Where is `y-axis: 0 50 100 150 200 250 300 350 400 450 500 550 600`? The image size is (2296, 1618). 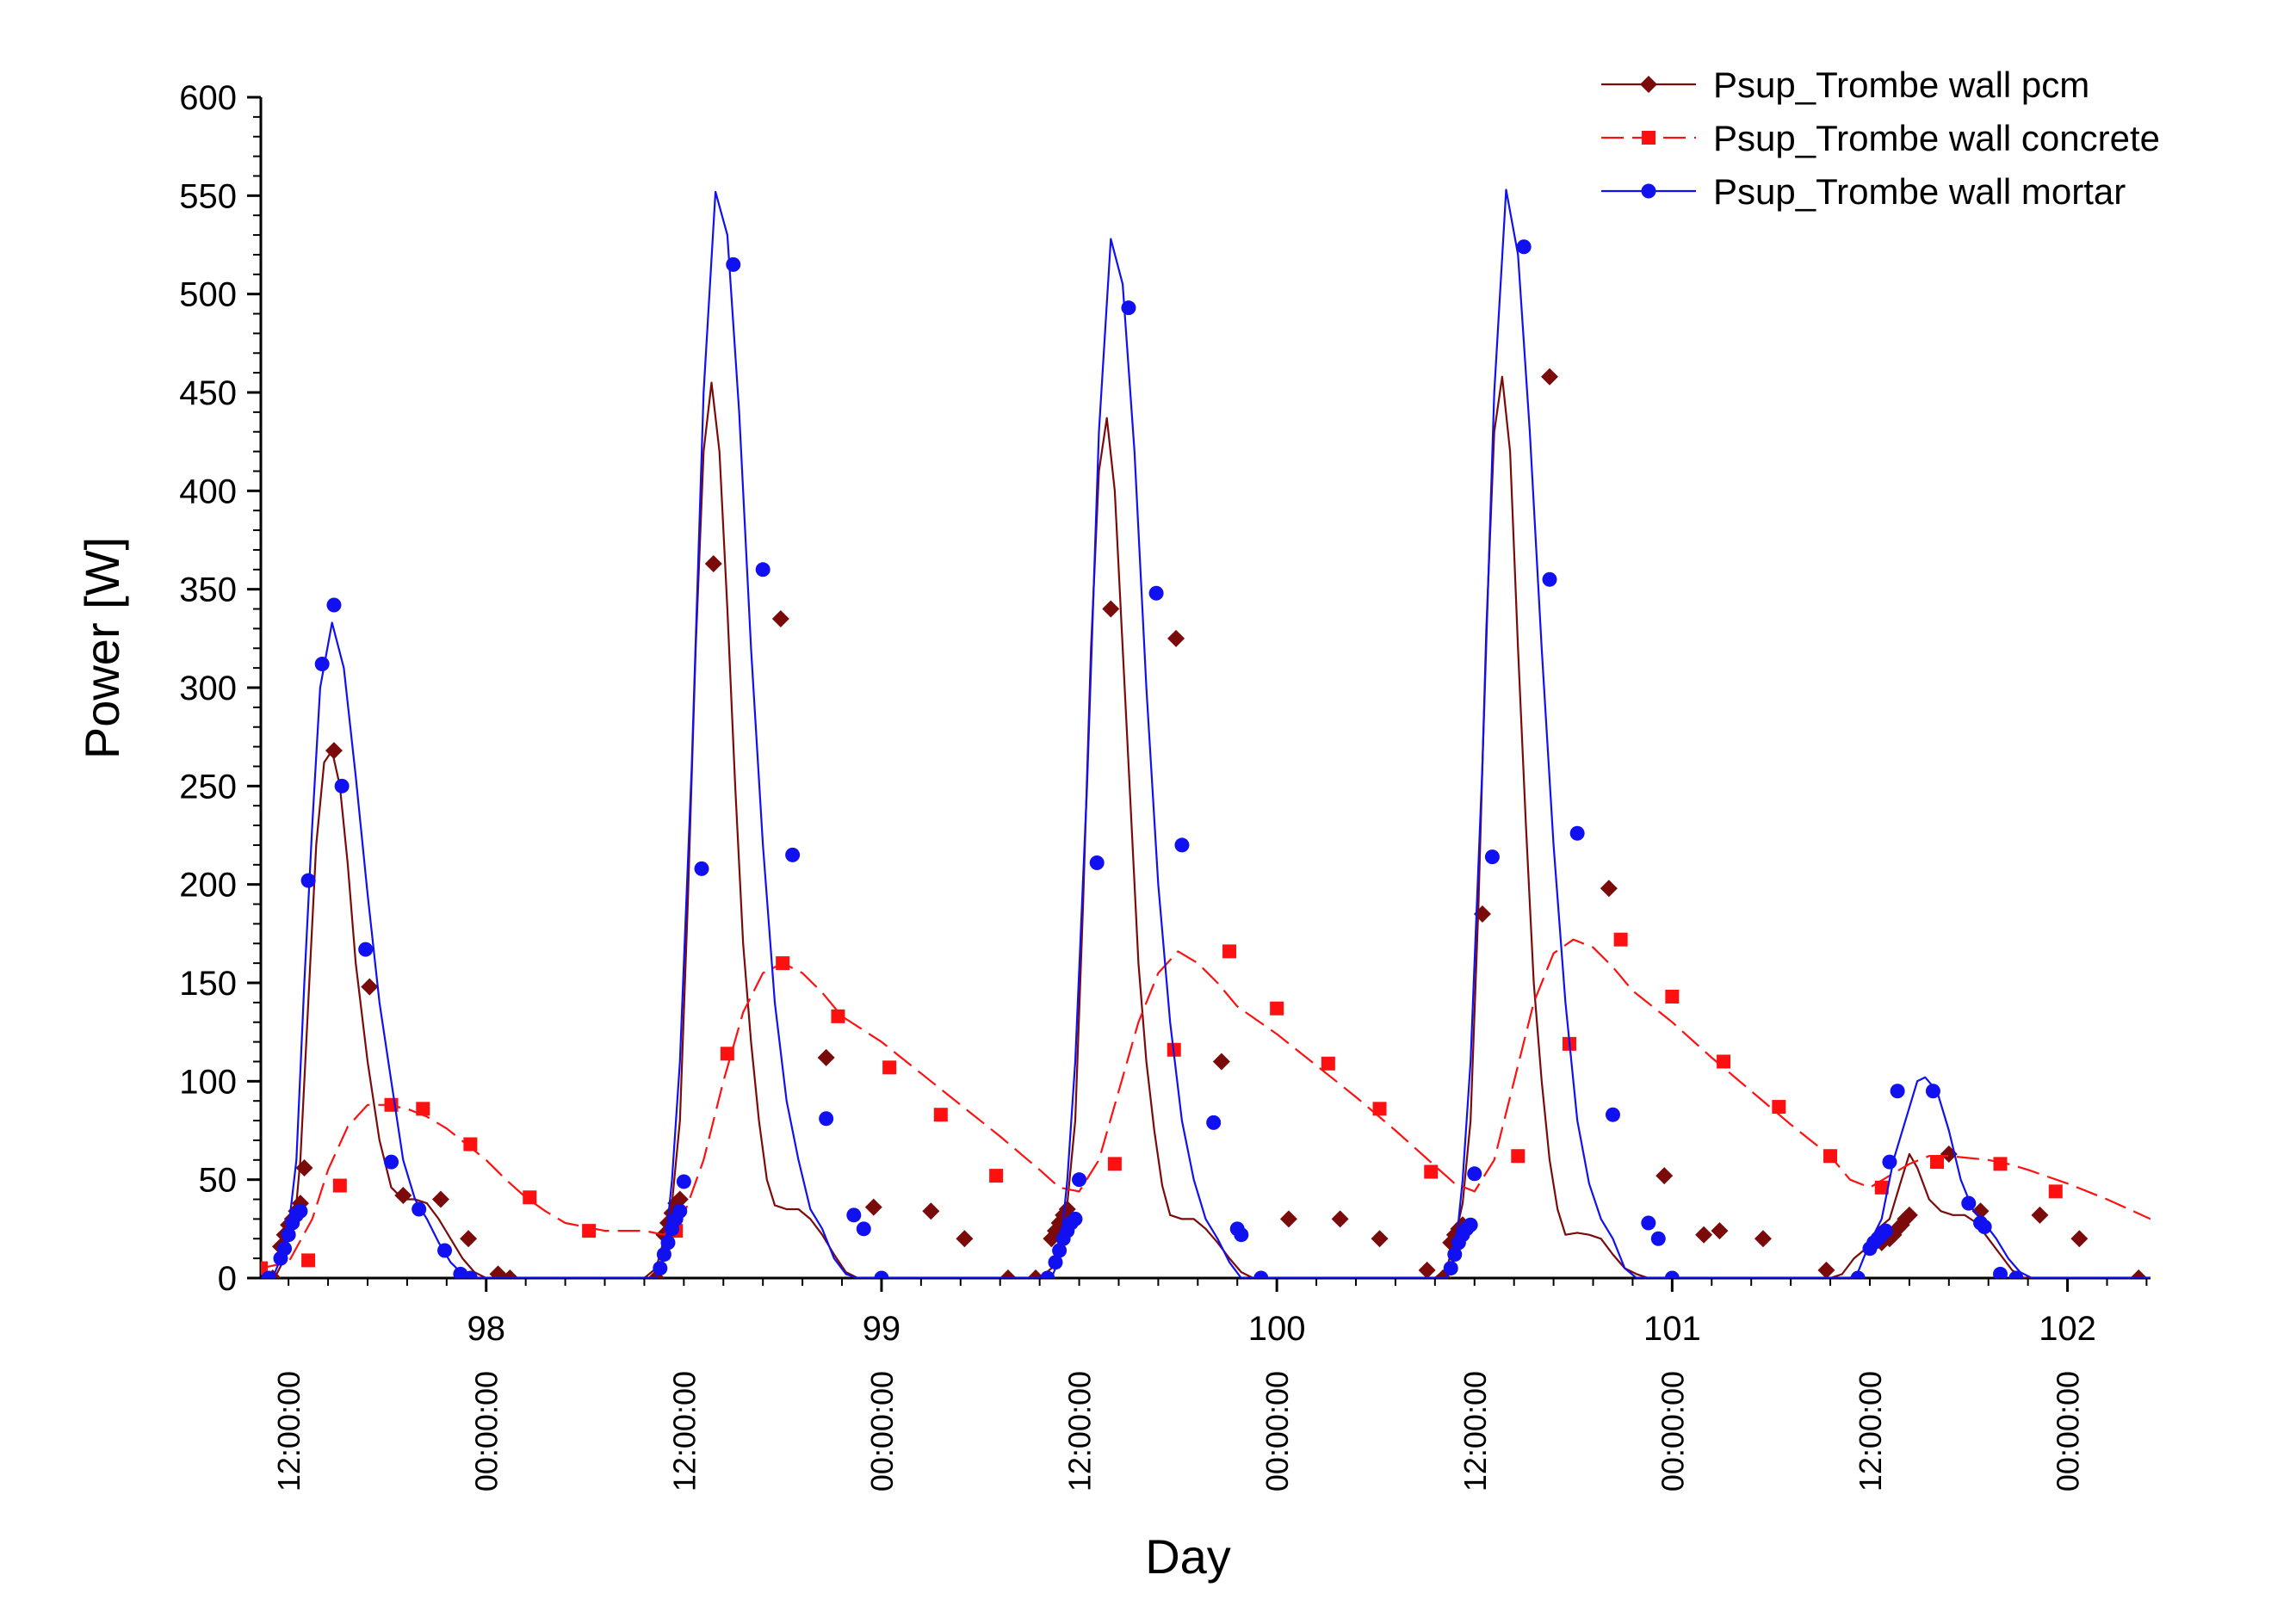 y-axis: 0 50 100 150 200 250 300 350 400 450 500 550 600 is located at coordinates (220, 689).